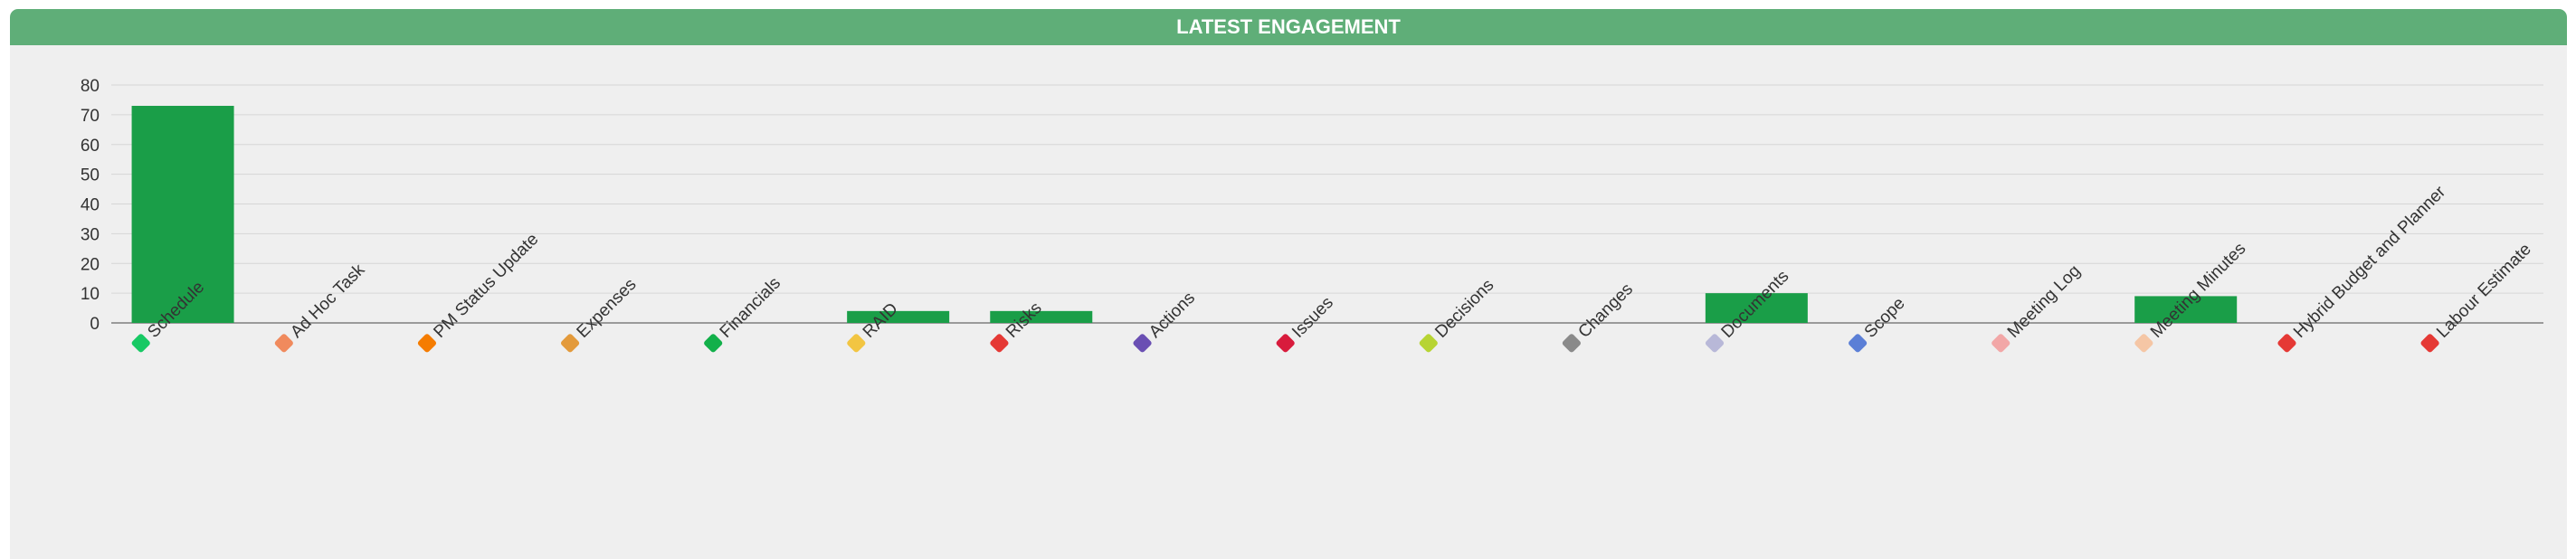 This screenshot has width=2576, height=559. I want to click on handshake-icon, so click(2143, 343).